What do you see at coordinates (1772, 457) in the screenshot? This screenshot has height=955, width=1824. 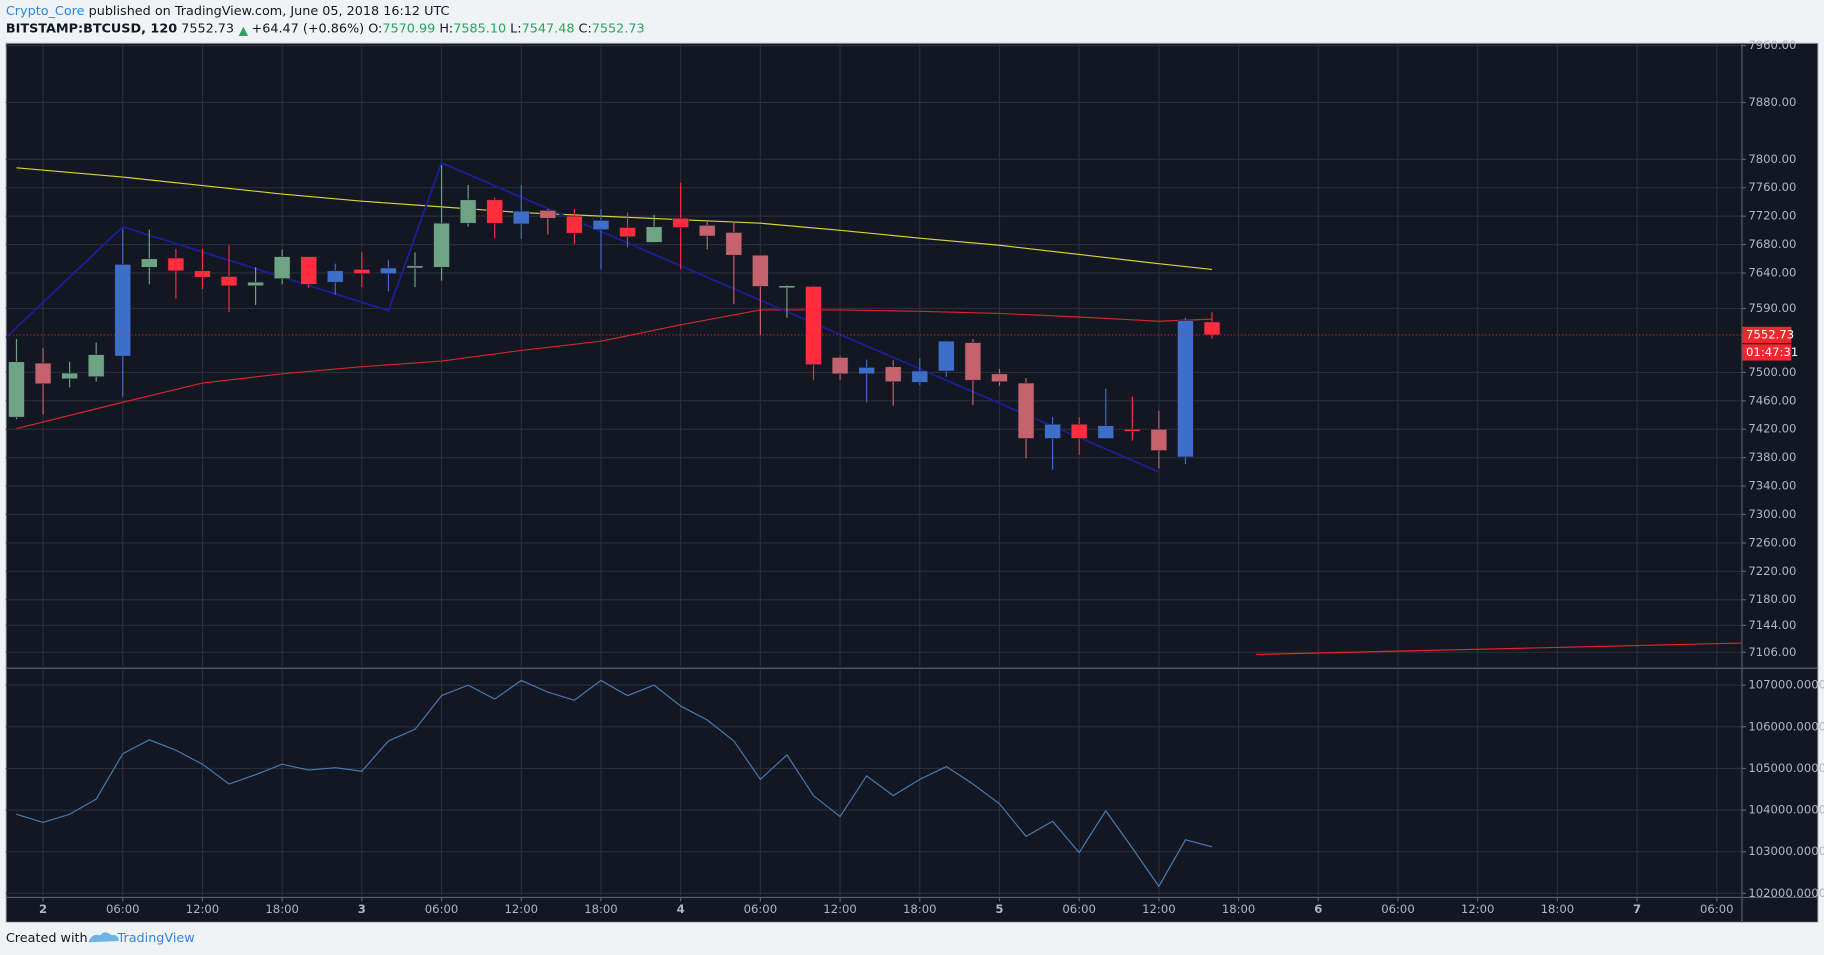 I see `y-tick-label: 7380.00` at bounding box center [1772, 457].